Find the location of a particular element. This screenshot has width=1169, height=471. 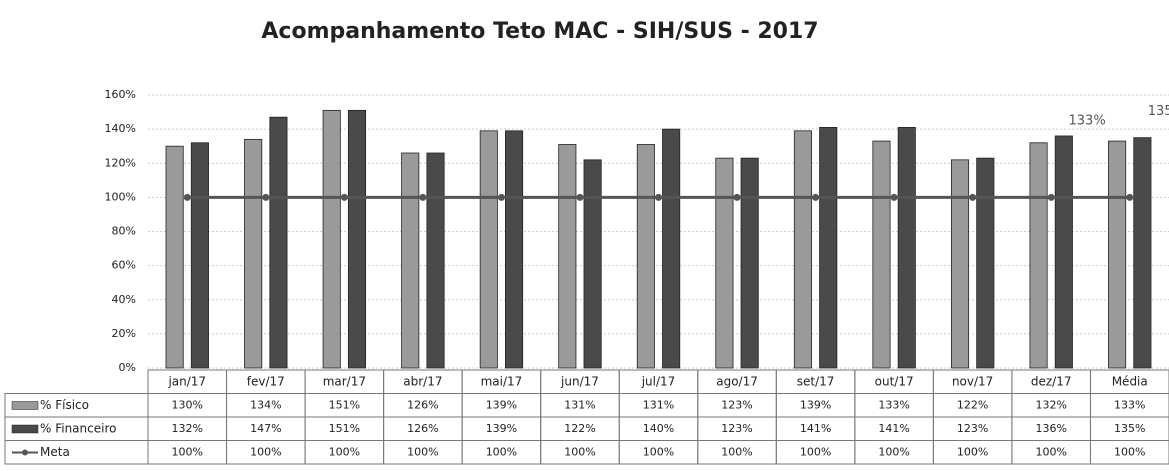

table-value: 135% is located at coordinates (1129, 428).